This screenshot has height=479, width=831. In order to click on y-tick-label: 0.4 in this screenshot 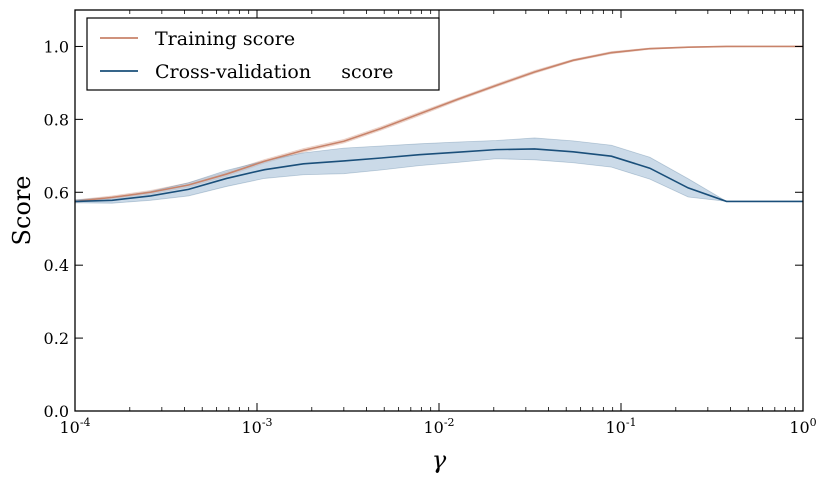, I will do `click(56, 265)`.